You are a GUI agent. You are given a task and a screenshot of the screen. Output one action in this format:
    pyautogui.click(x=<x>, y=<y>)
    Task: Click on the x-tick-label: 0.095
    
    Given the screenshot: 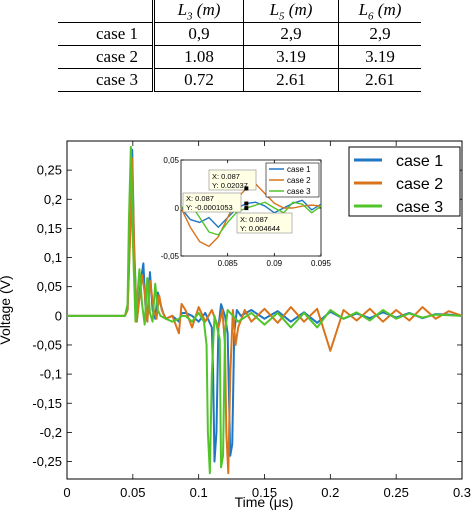 What is the action you would take?
    pyautogui.click(x=321, y=263)
    